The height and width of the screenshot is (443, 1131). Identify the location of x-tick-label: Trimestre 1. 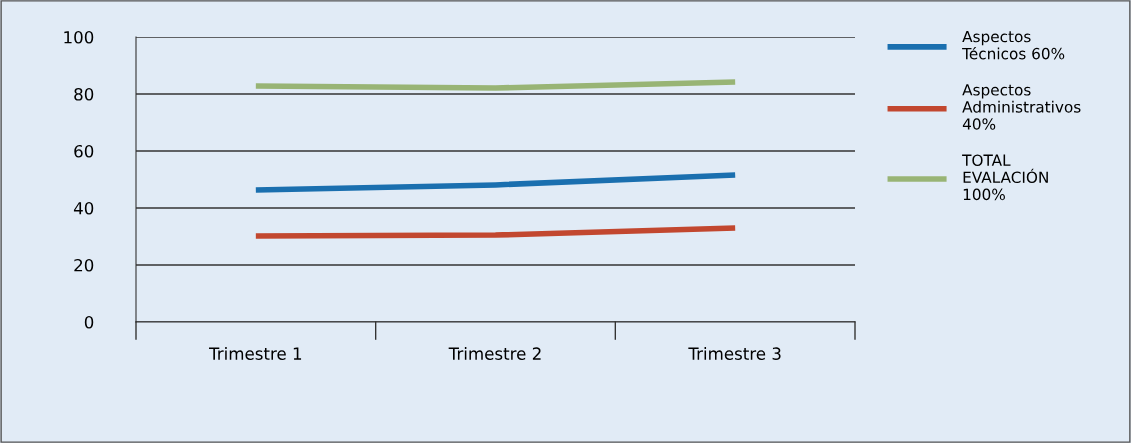
(255, 353).